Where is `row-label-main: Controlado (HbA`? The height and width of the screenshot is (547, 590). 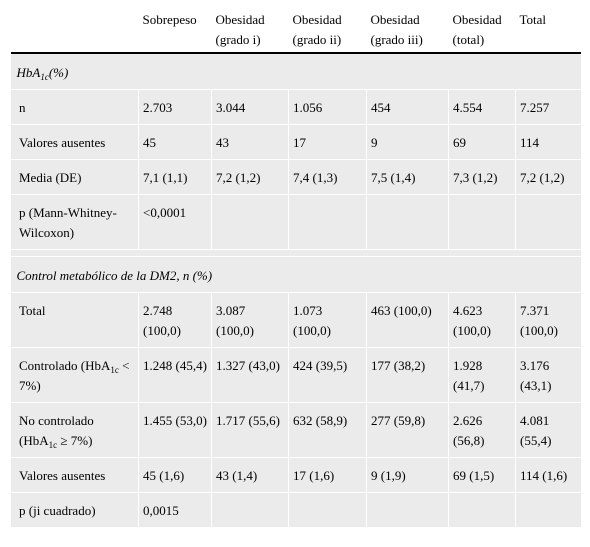
row-label-main: Controlado (HbA is located at coordinates (65, 365).